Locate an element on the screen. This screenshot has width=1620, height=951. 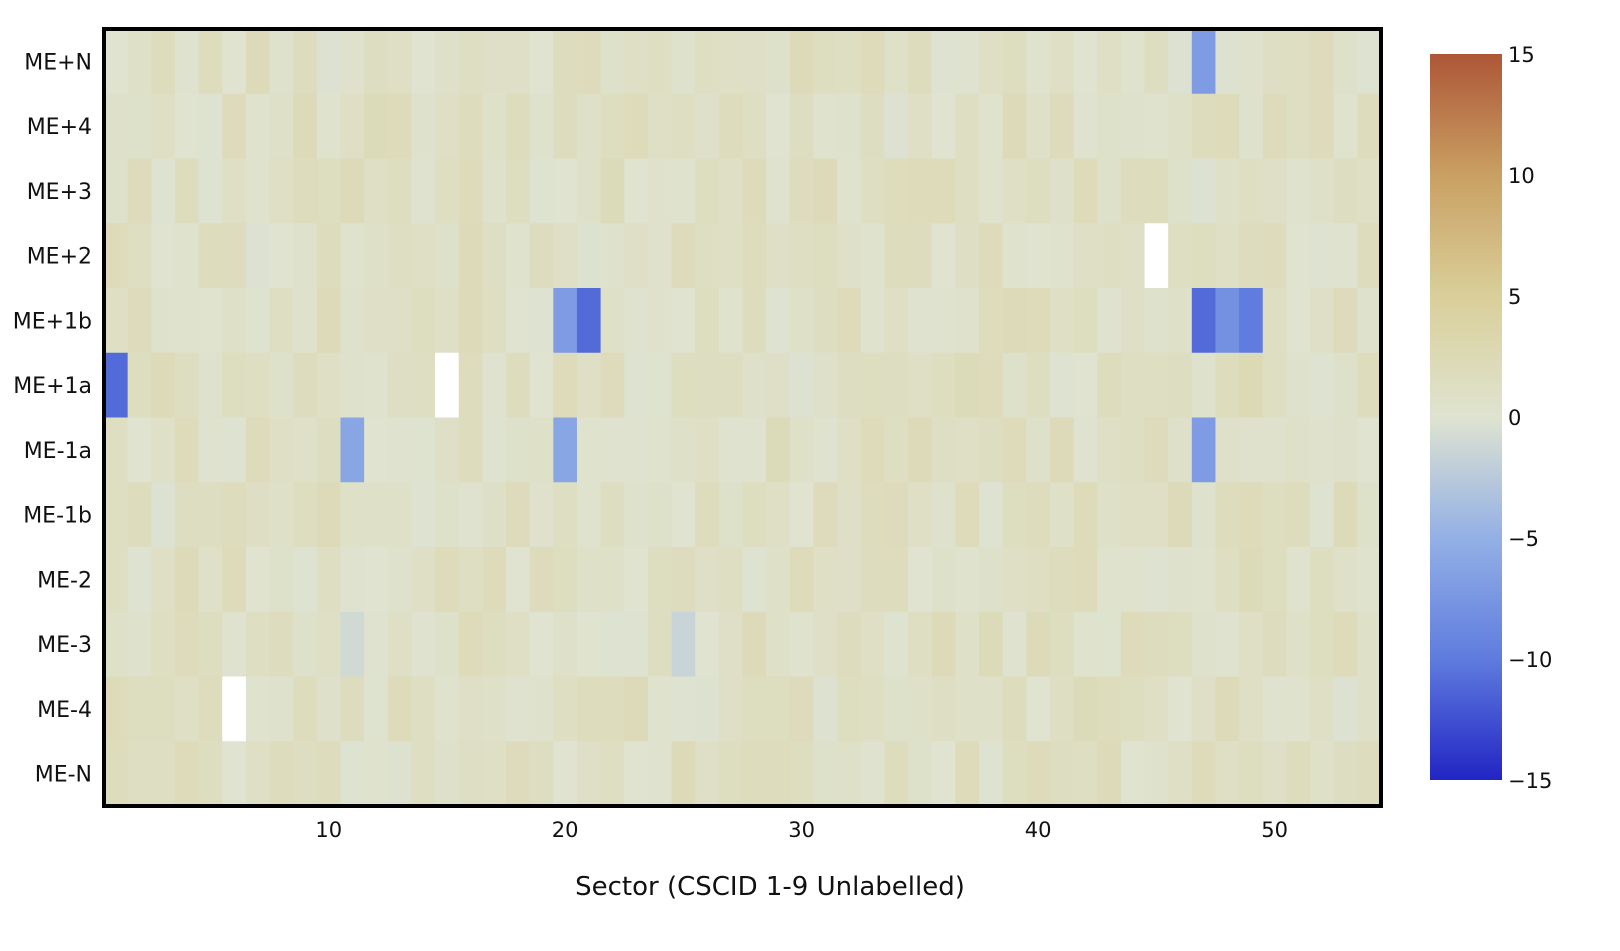
x-tick-label: 40 is located at coordinates (1038, 830).